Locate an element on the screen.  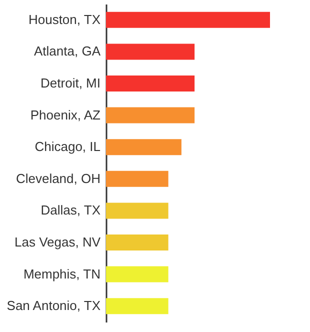
y-tick-label: San Antonio, TX is located at coordinates (53, 306).